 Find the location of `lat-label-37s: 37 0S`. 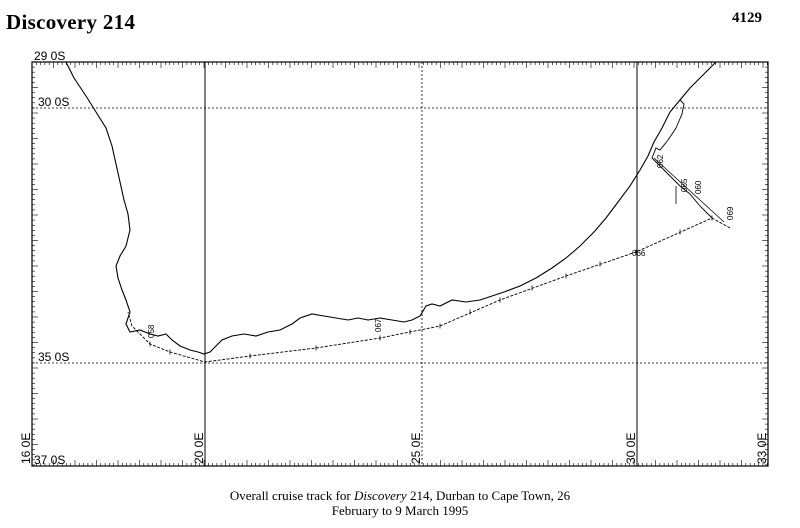

lat-label-37s: 37 0S is located at coordinates (49, 460).